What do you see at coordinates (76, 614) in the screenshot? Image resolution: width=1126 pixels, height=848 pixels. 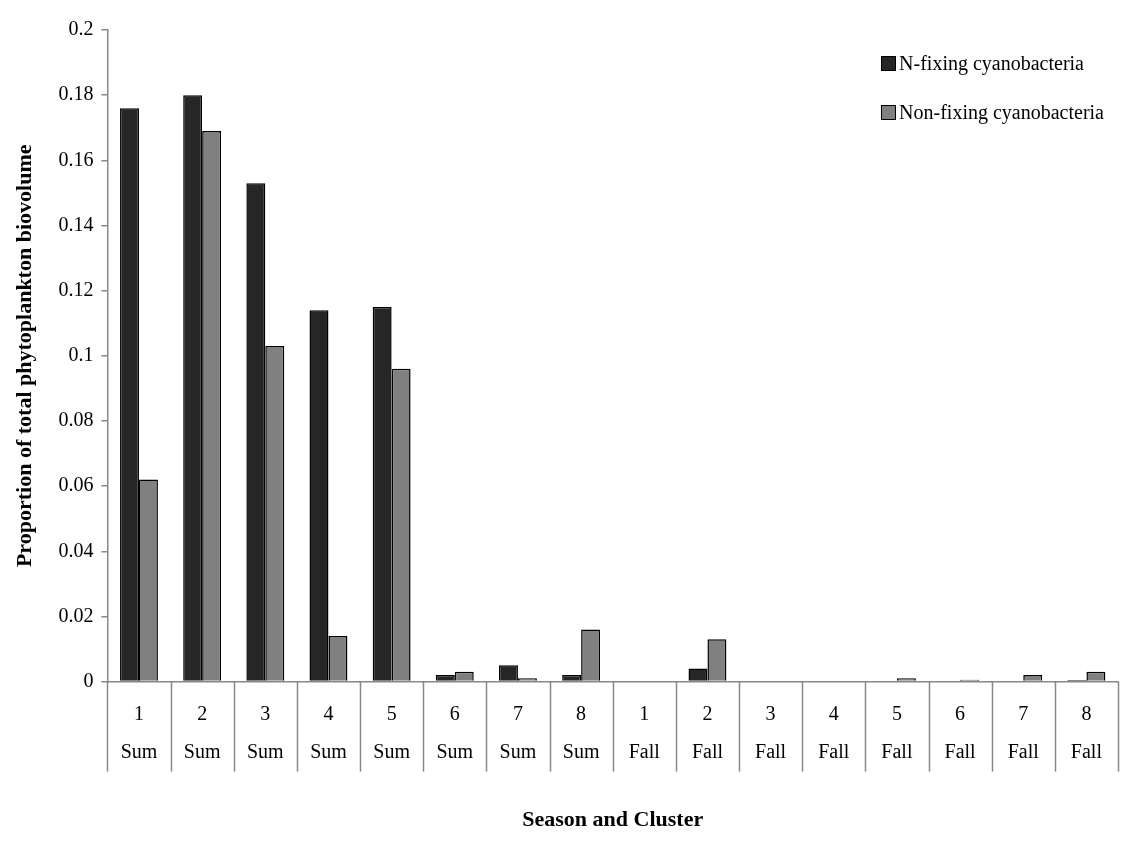 I see `y-tick-label: 0.02` at bounding box center [76, 614].